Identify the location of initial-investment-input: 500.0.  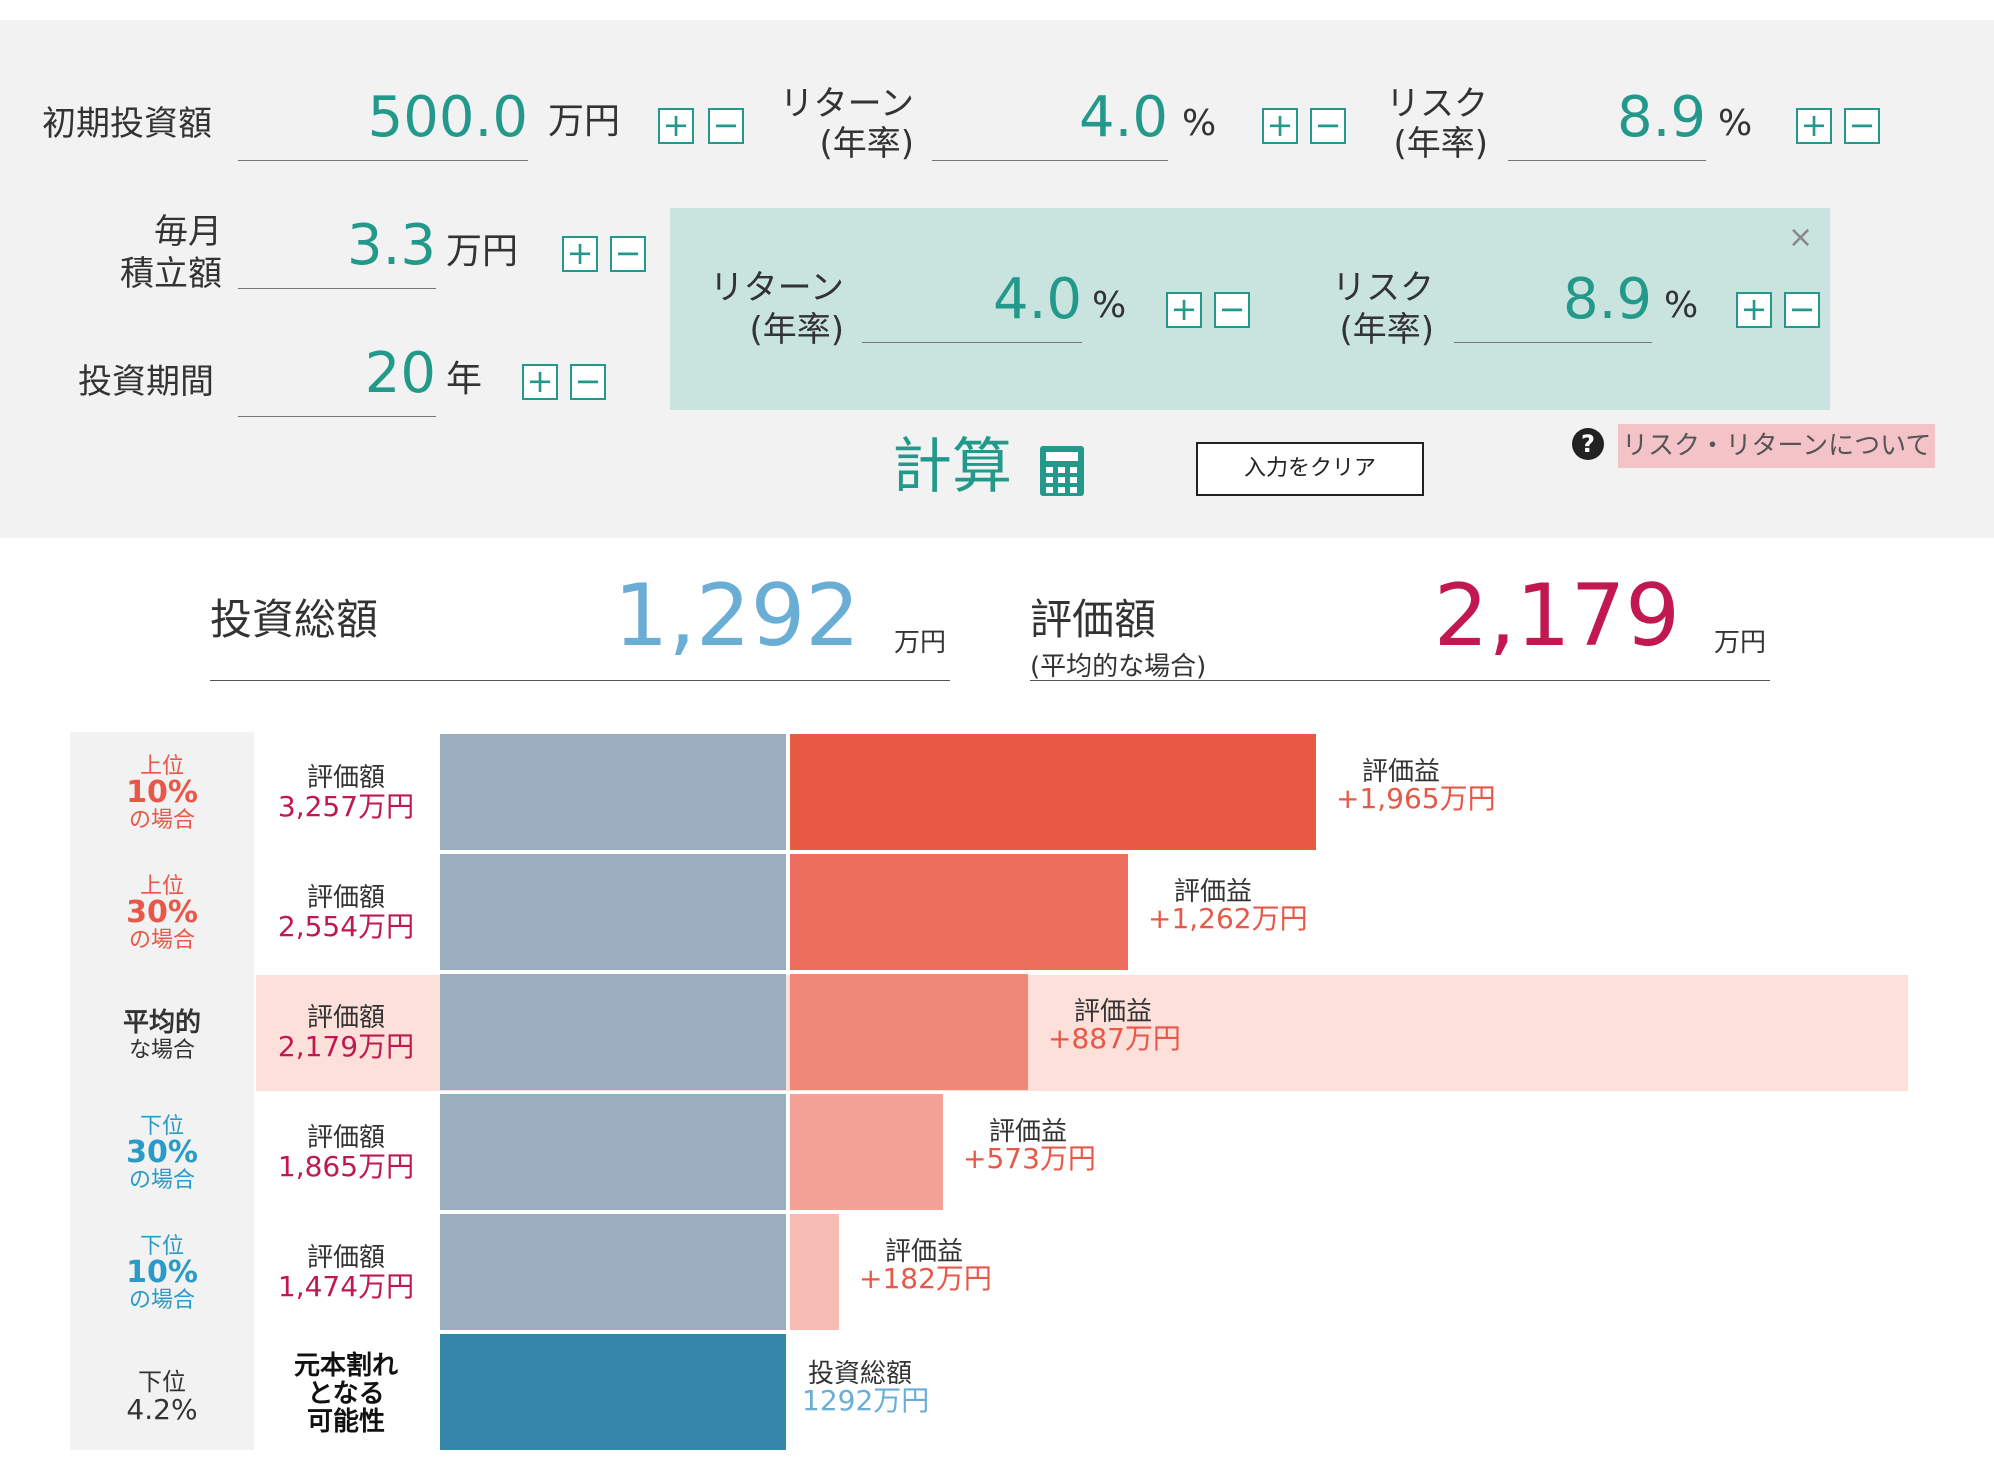
(383, 123).